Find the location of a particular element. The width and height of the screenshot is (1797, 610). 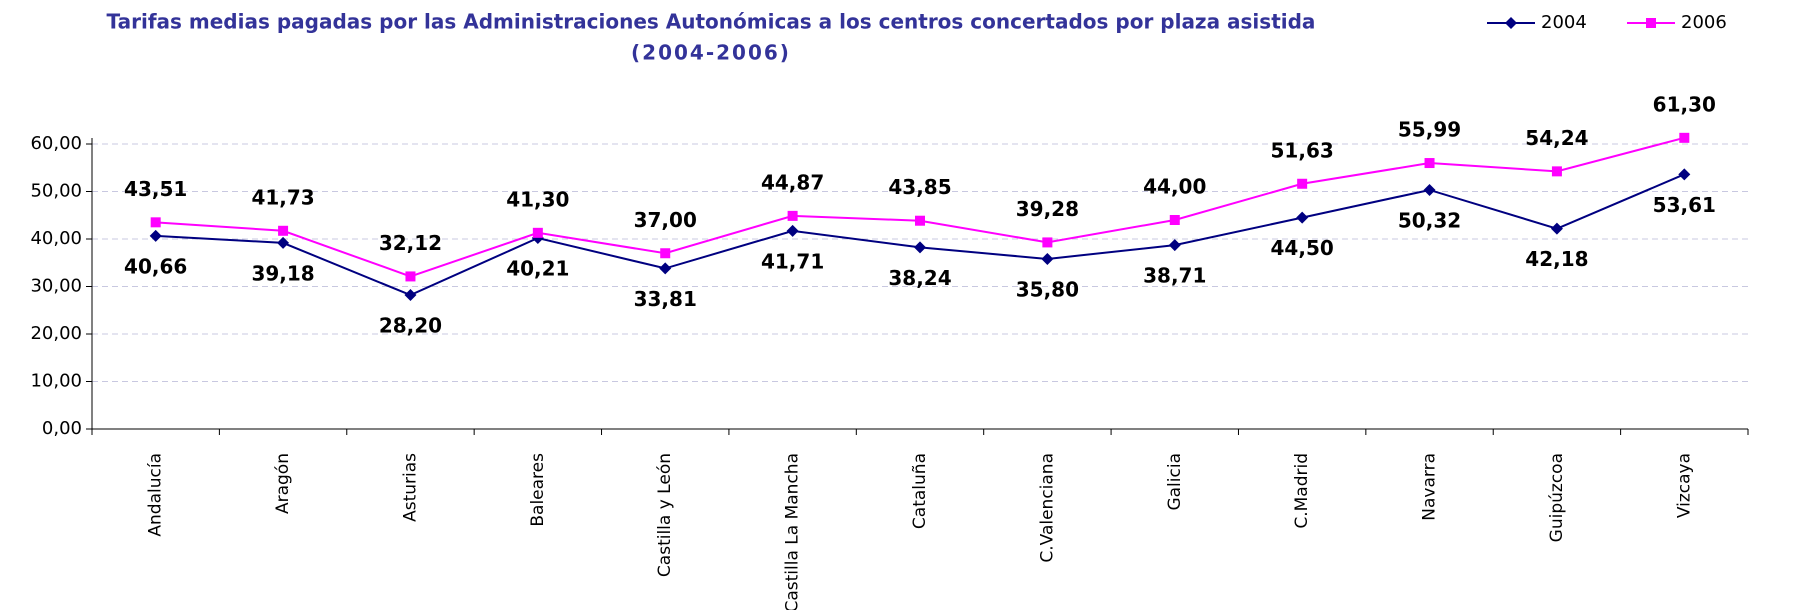

data-label: 42,18 is located at coordinates (1556, 259).